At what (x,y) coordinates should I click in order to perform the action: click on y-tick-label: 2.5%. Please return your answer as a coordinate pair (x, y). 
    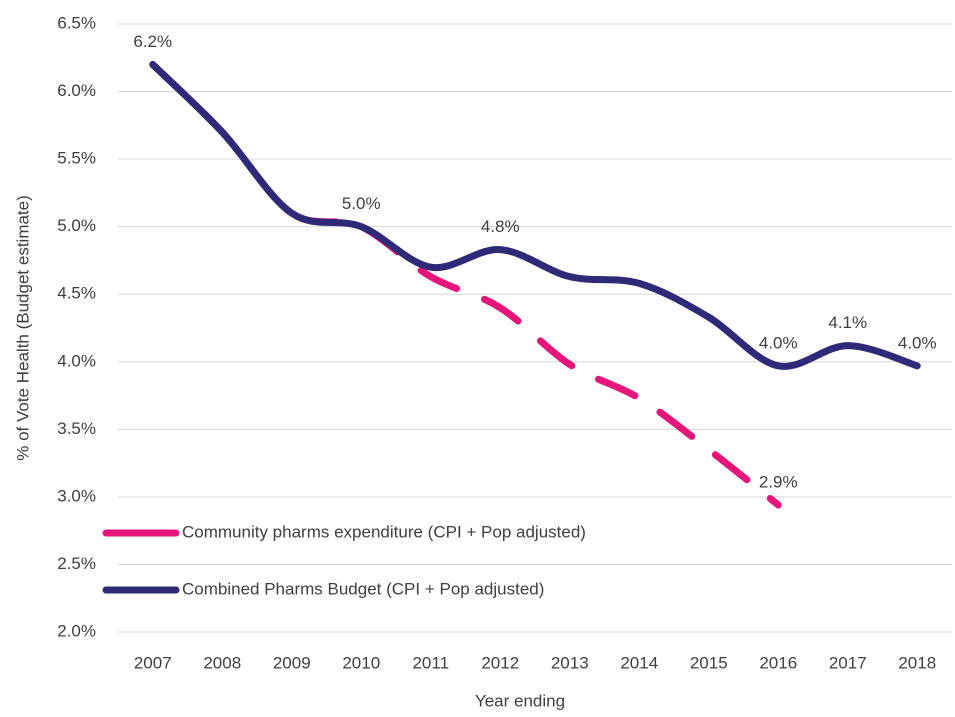
    Looking at the image, I should click on (76, 563).